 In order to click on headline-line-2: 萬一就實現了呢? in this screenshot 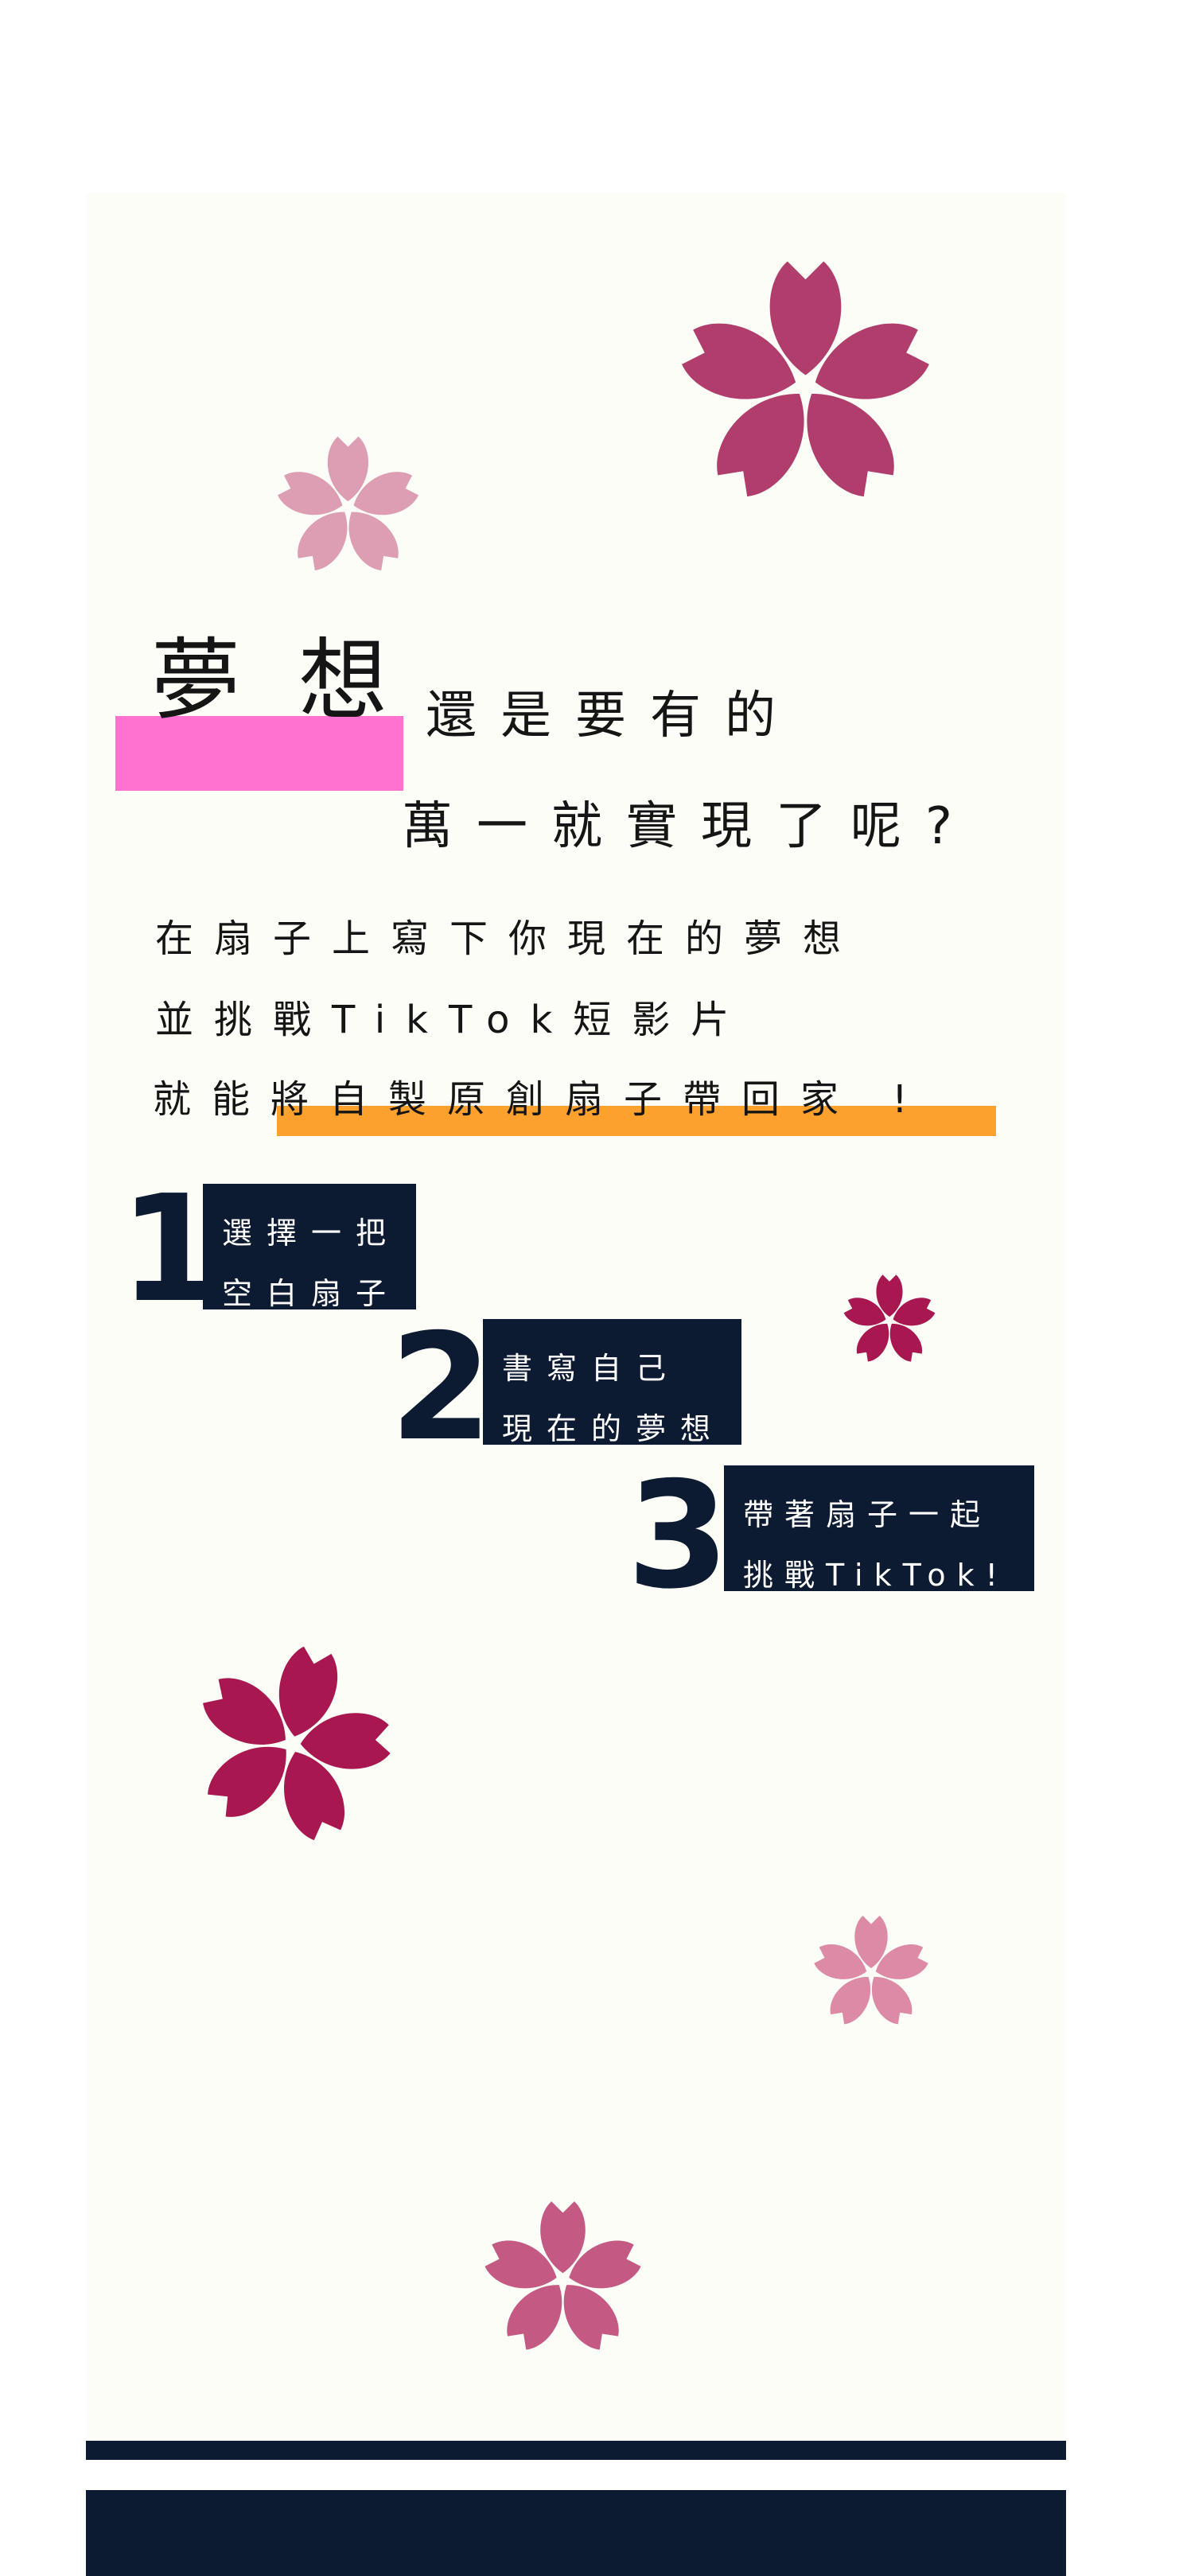, I will do `click(689, 827)`.